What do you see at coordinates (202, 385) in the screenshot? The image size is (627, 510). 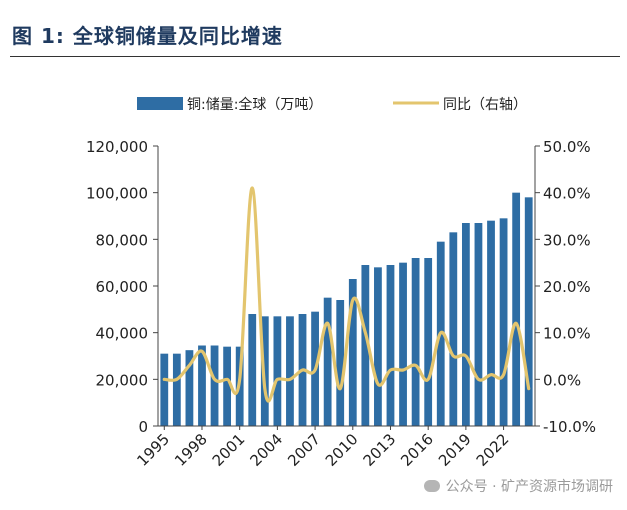 I see `bar-1998` at bounding box center [202, 385].